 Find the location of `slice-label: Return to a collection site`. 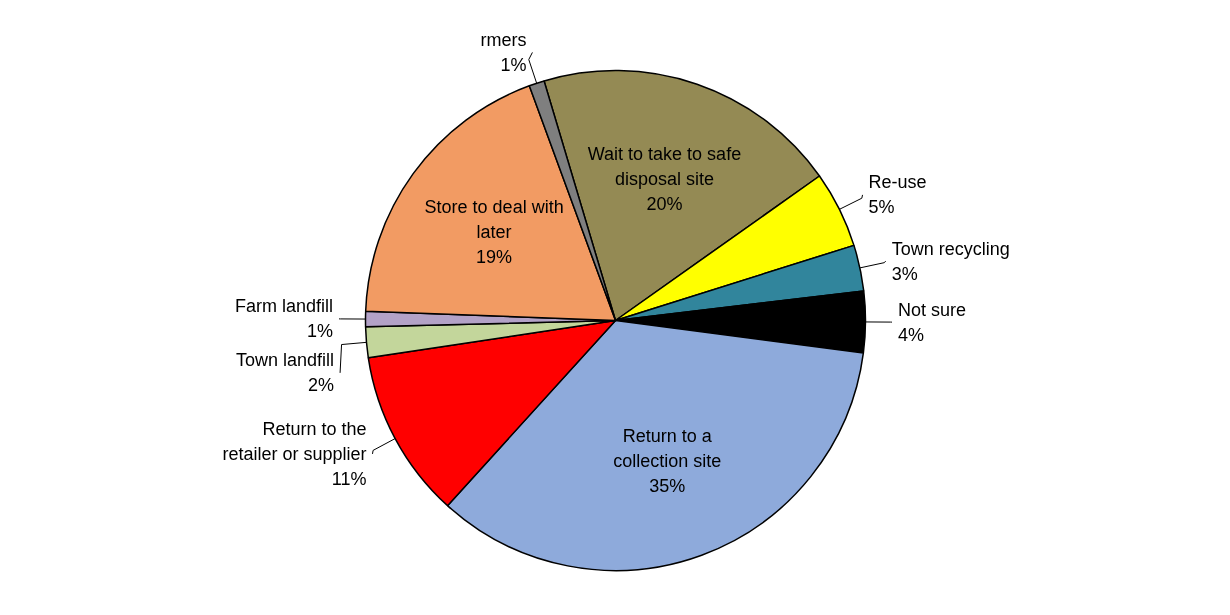

slice-label: Return to a collection site is located at coordinates (667, 449).